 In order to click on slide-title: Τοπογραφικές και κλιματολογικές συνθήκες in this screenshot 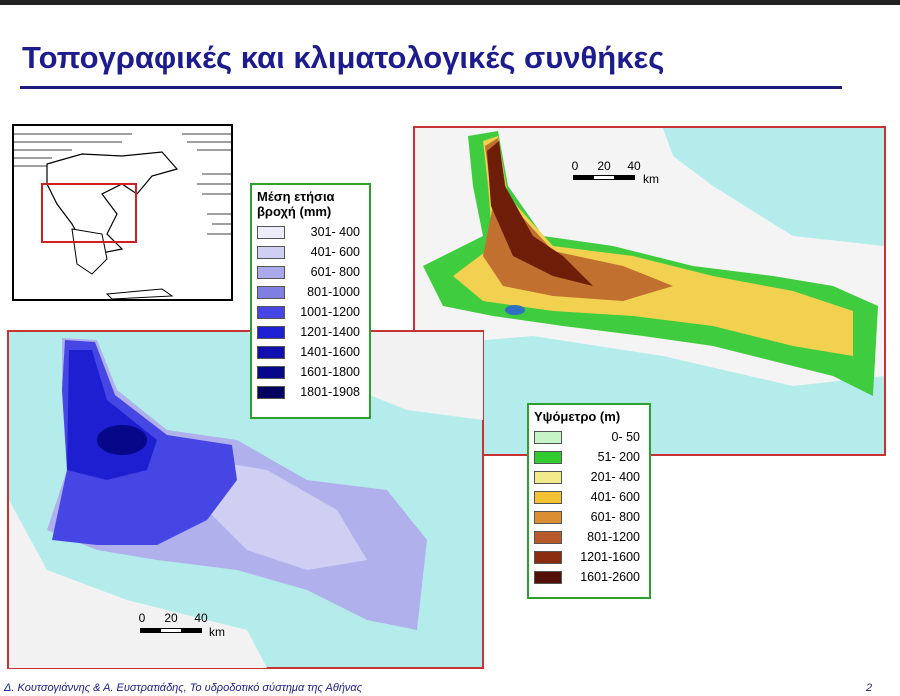, I will do `click(343, 57)`.